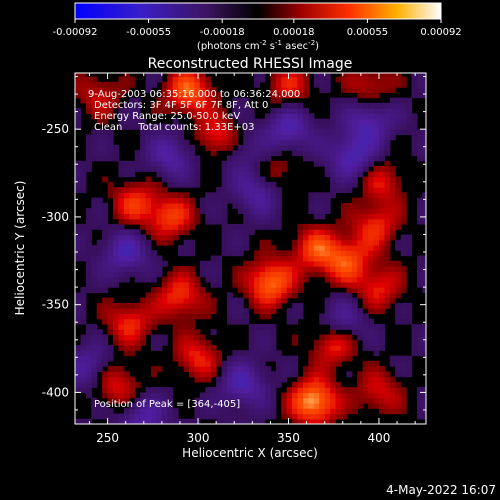  I want to click on x-axis-label: Heliocentric X (arcsec), so click(250, 453).